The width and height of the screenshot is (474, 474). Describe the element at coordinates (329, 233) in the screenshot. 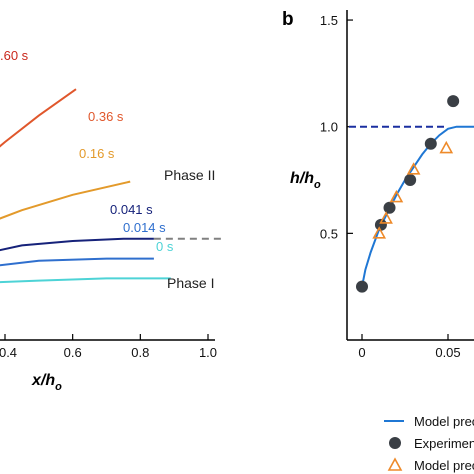

I see `right-y-tick-label-0: 0.5` at that location.